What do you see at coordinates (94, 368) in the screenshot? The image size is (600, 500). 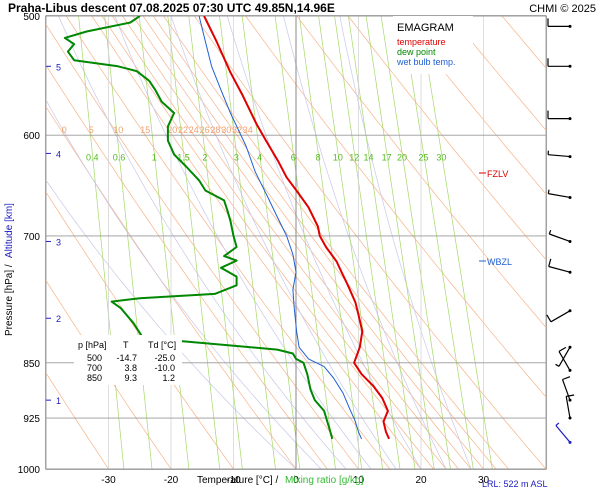 I see `table-cell: 700` at bounding box center [94, 368].